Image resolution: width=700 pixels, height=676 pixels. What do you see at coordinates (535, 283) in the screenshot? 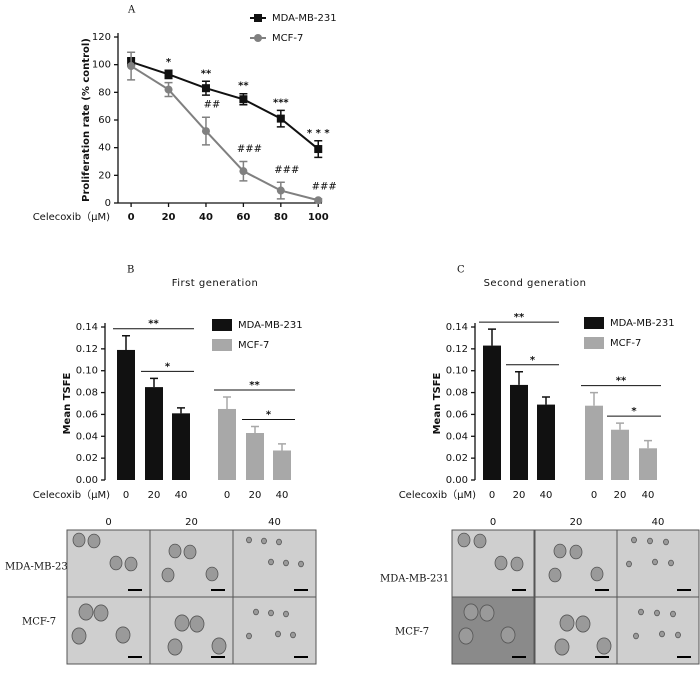
I see `chart-title: Second generation` at bounding box center [535, 283].